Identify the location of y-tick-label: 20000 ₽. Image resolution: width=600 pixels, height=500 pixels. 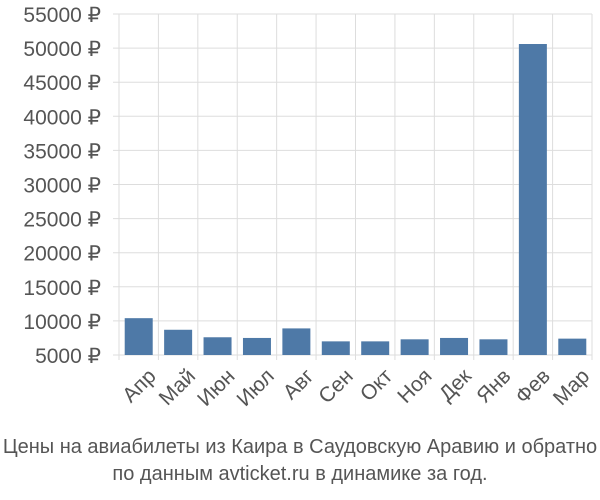
(62, 254).